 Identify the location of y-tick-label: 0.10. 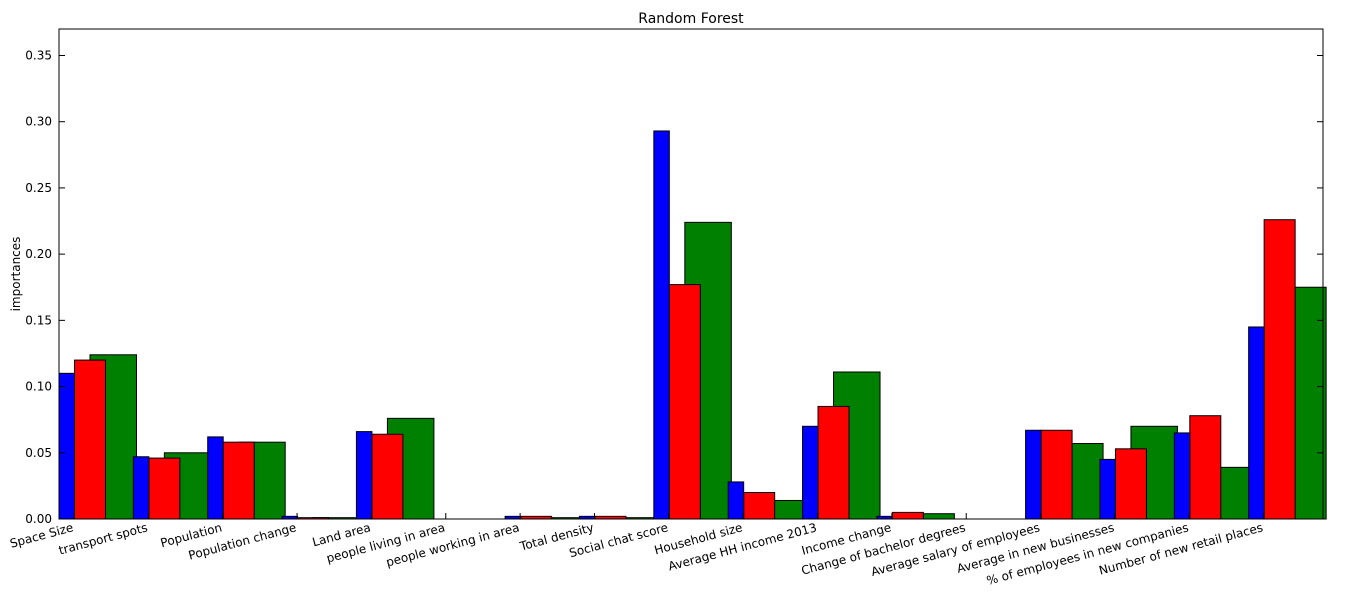
(38, 387).